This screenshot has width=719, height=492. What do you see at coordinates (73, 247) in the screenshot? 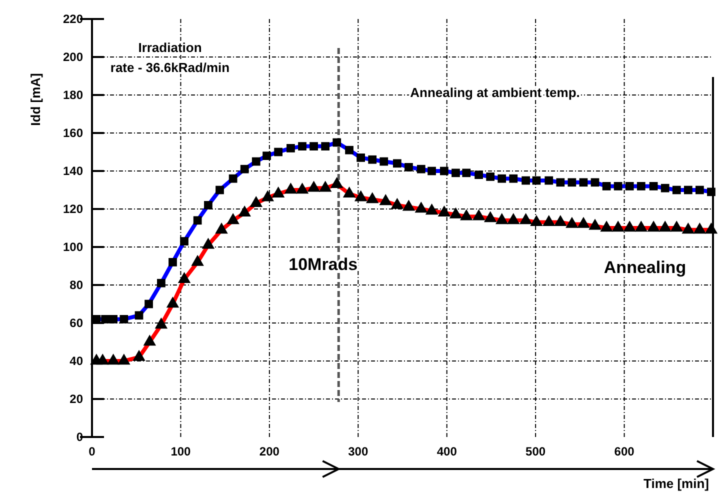
I see `y-tick-label: 100` at bounding box center [73, 247].